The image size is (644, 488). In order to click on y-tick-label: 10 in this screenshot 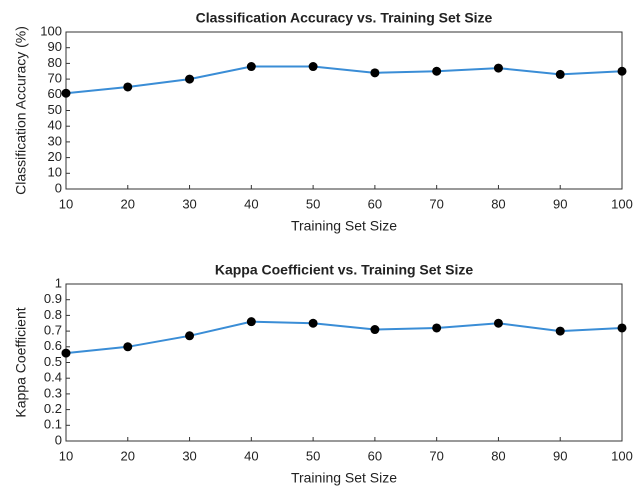, I will do `click(55, 172)`.